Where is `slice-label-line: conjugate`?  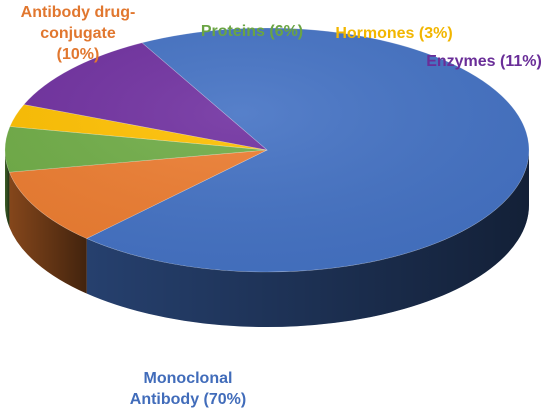
slice-label-line: conjugate is located at coordinates (78, 33).